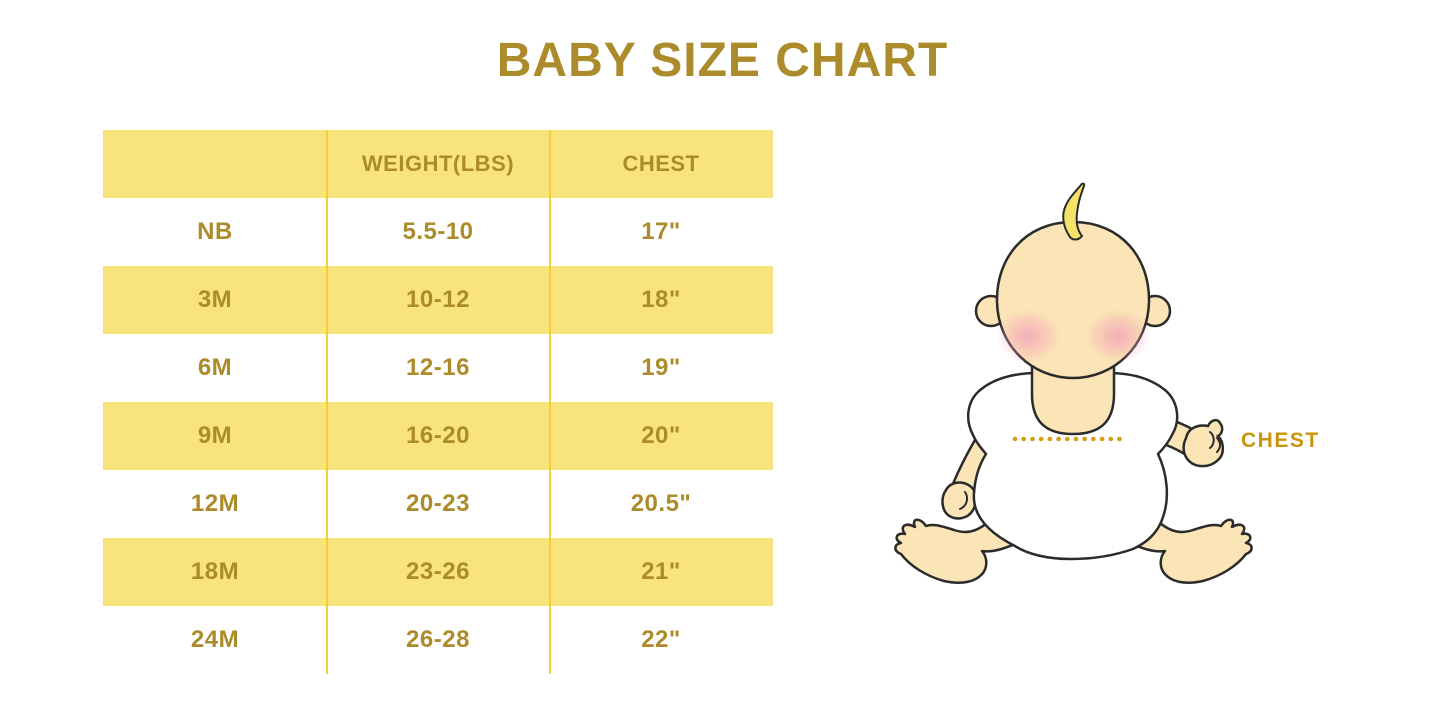  I want to click on cell-weight: 5.5-10, so click(438, 231).